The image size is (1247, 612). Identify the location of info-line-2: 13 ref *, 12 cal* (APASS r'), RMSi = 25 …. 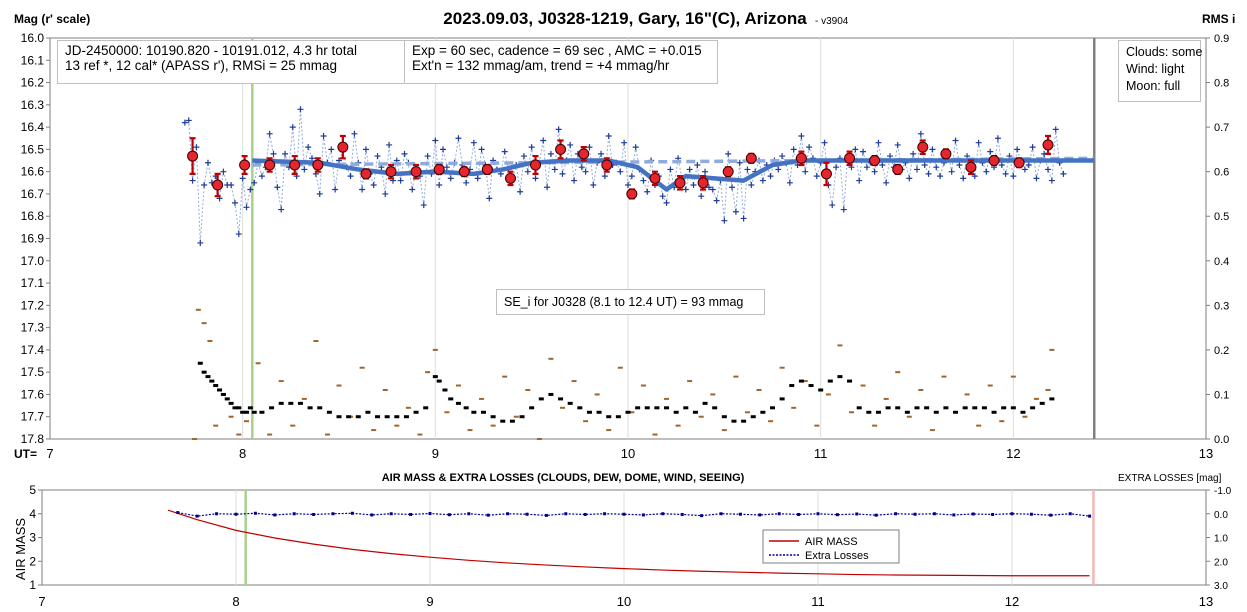
(201, 65).